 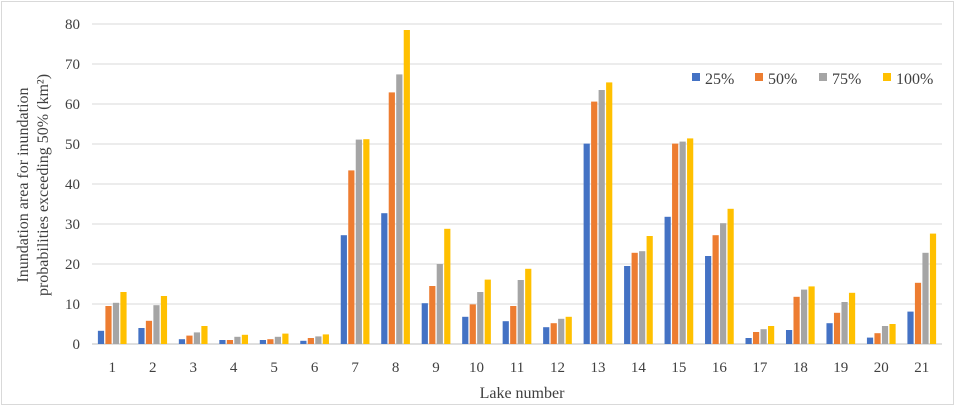 What do you see at coordinates (760, 368) in the screenshot?
I see `x-tick-label: 17` at bounding box center [760, 368].